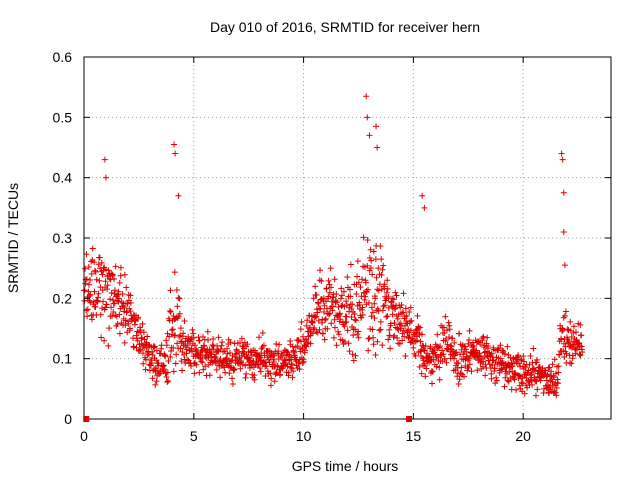  I want to click on y-axis-label: SRMTID / TECUs, so click(13, 238).